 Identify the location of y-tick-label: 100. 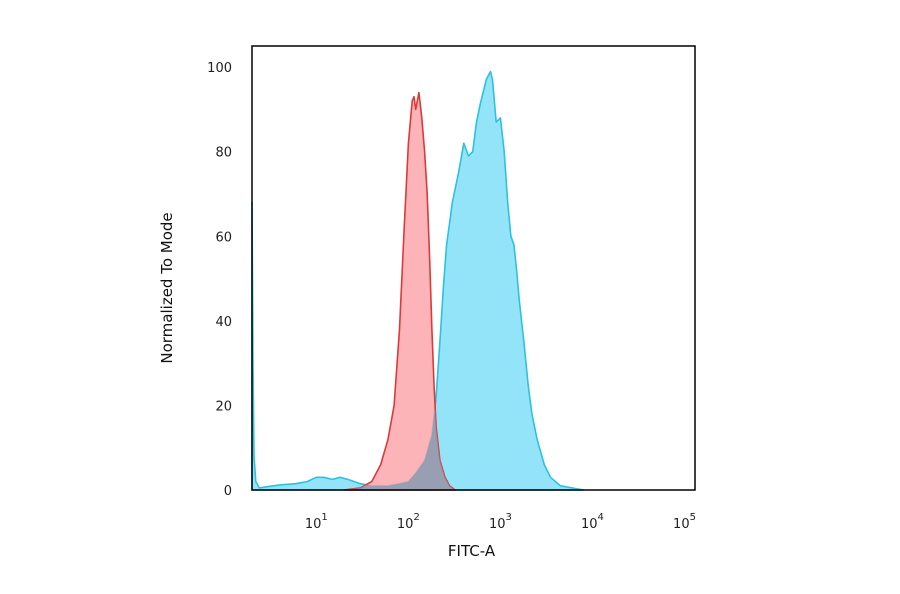
(219, 68).